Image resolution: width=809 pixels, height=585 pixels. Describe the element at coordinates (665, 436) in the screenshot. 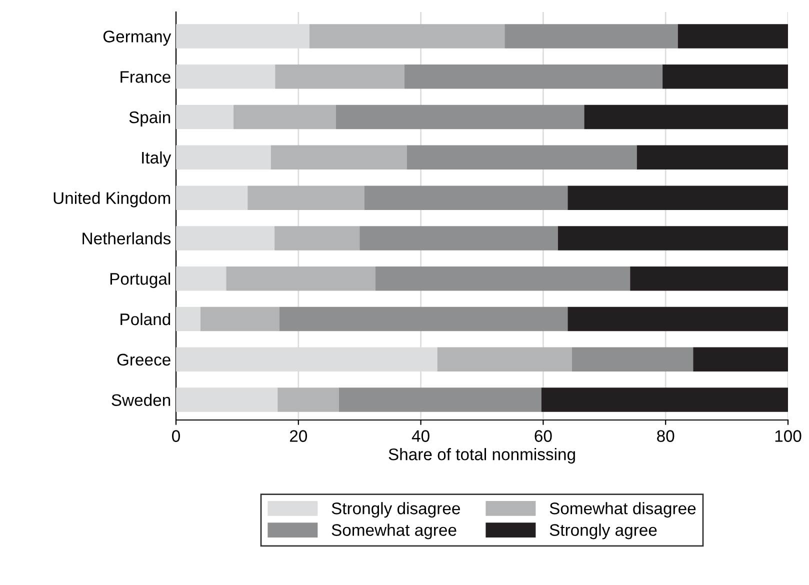

I see `x-tick-label: 80` at that location.